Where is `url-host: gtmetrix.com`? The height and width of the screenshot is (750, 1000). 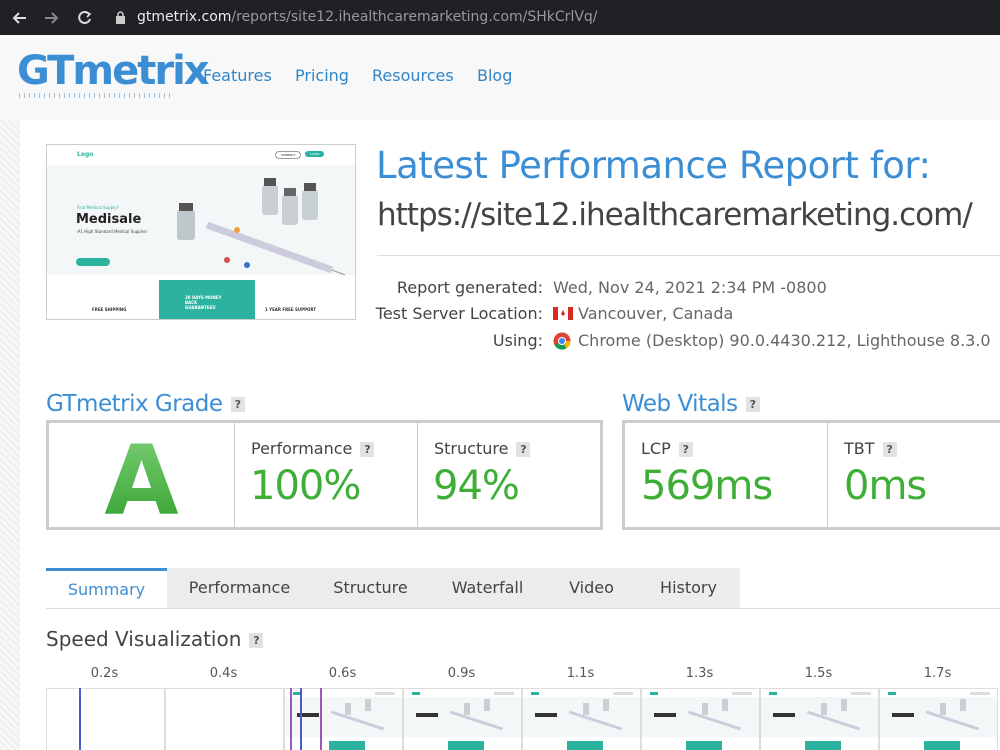 url-host: gtmetrix.com is located at coordinates (184, 17).